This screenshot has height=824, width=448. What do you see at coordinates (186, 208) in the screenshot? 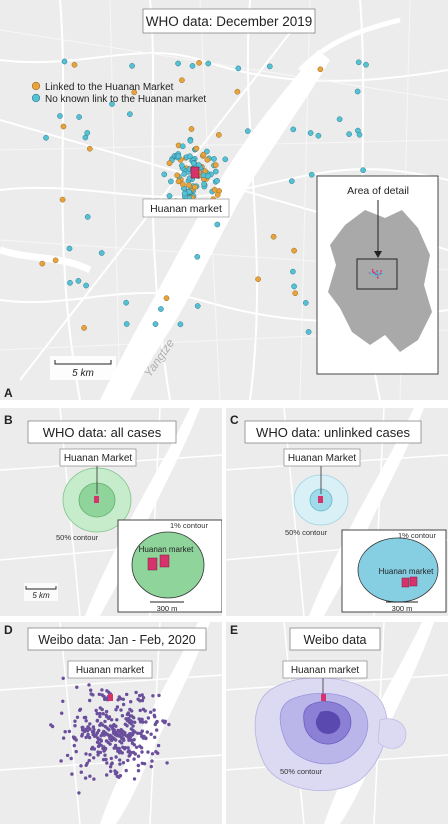
I see `market-label-box` at bounding box center [186, 208].